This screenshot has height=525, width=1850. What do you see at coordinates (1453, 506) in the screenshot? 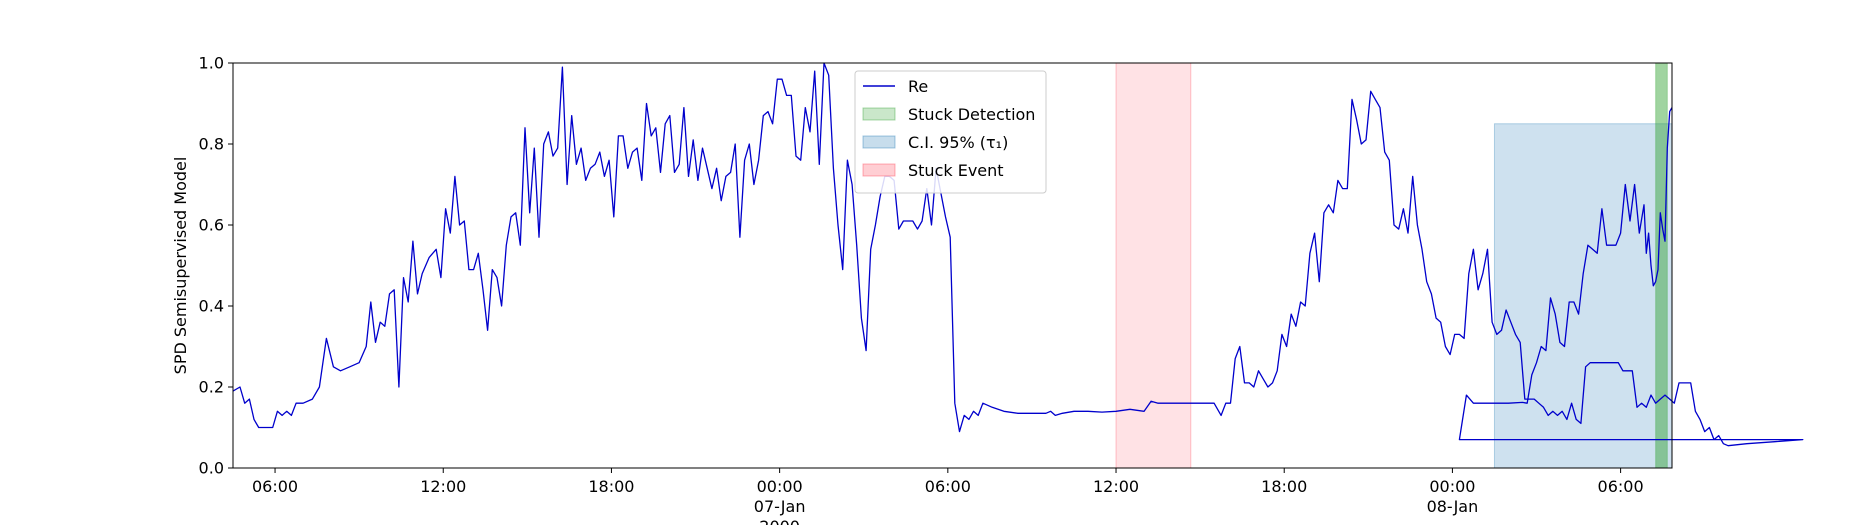
I see `x-tick-sublabel: 08-Jan` at bounding box center [1453, 506].